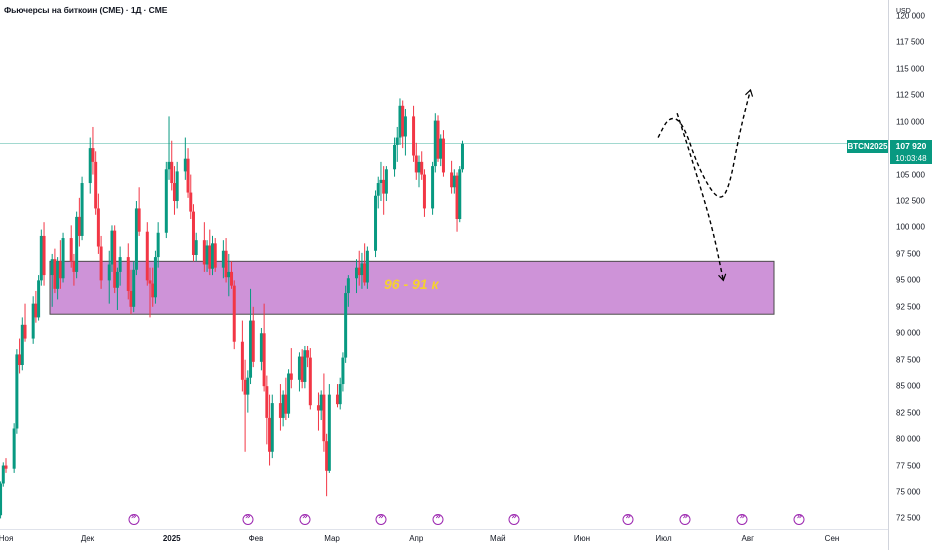 The image size is (932, 555). What do you see at coordinates (911, 146) in the screenshot?
I see `current-price-label: 107 920` at bounding box center [911, 146].